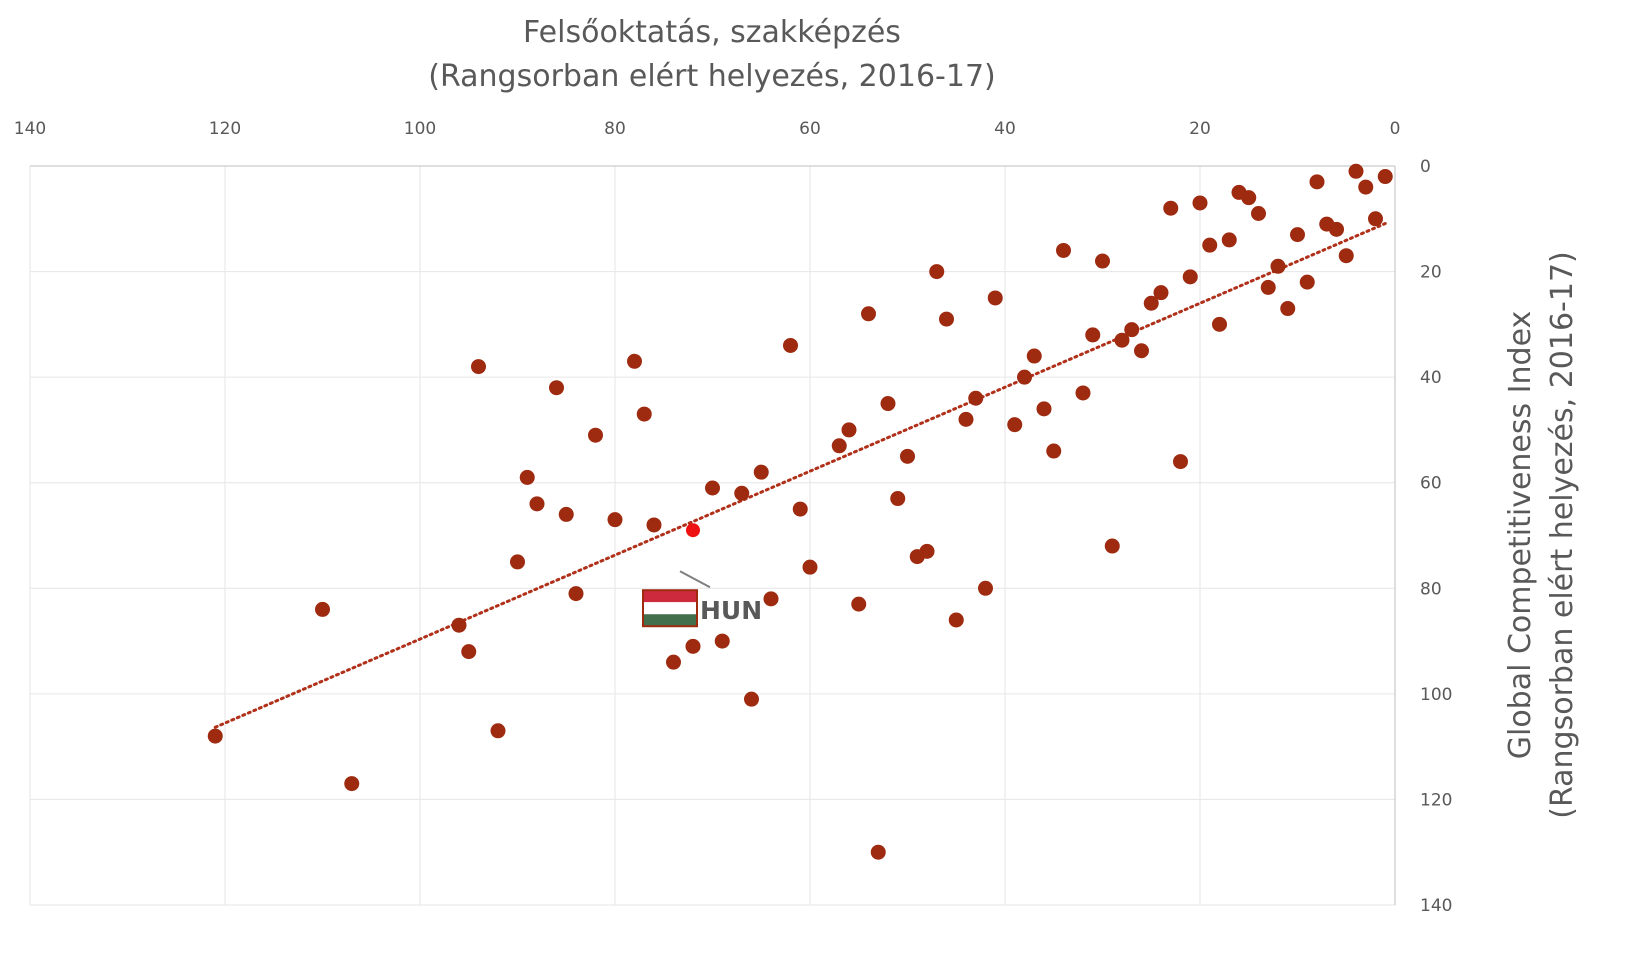  What do you see at coordinates (1395, 129) in the screenshot?
I see `x-tick-label: 0` at bounding box center [1395, 129].